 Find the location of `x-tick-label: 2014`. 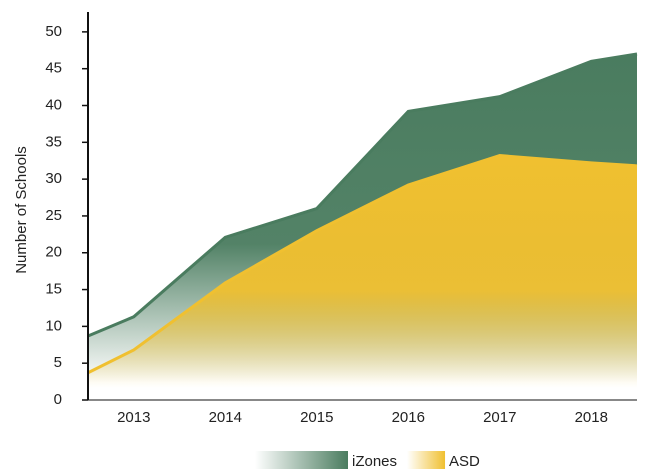

x-tick-label: 2014 is located at coordinates (225, 417).